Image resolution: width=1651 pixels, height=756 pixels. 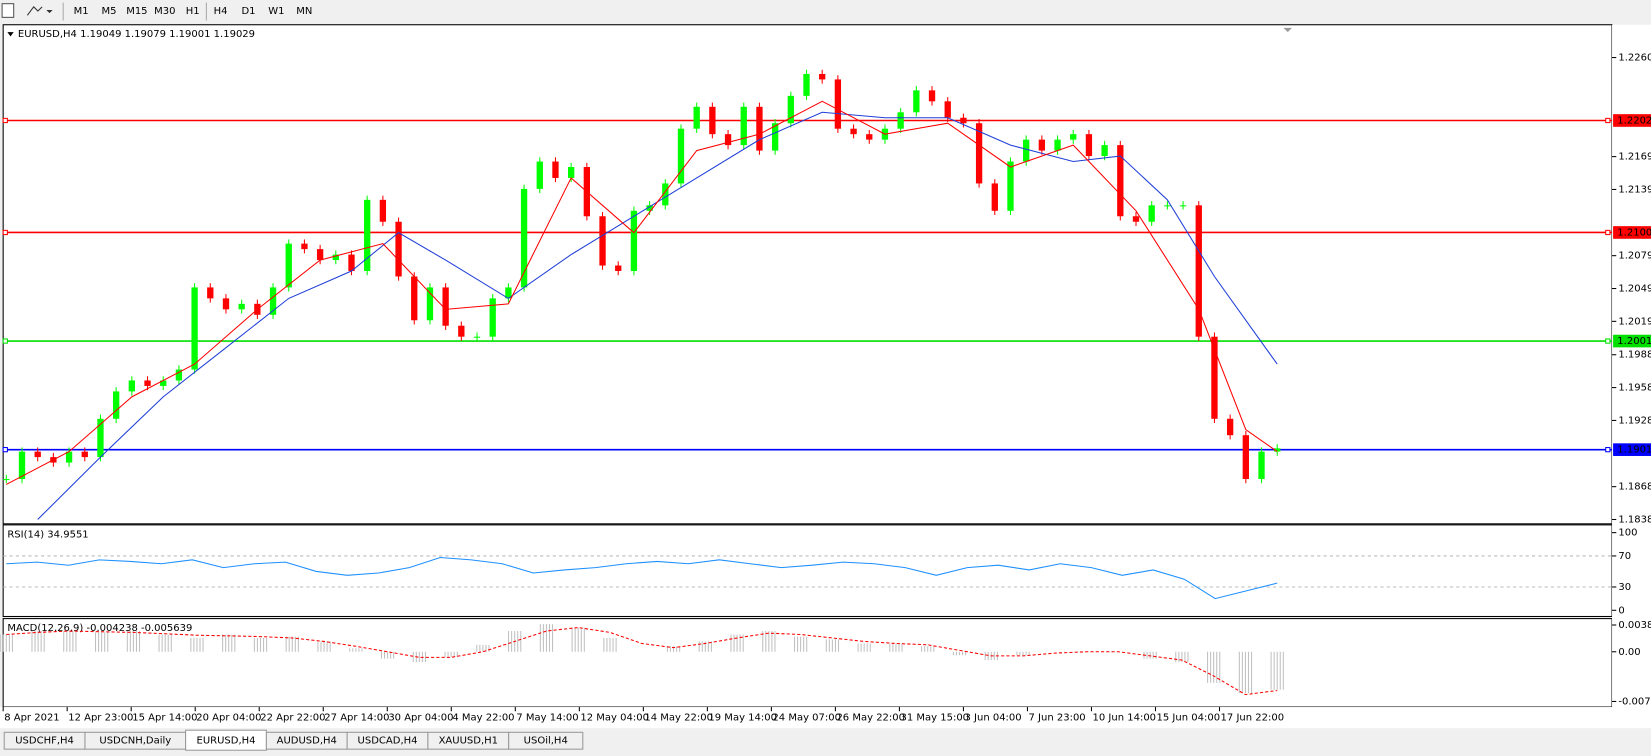 What do you see at coordinates (99, 628) in the screenshot?
I see `macd-label: MACD(12,26,9) -0.004238 -0.005639` at bounding box center [99, 628].